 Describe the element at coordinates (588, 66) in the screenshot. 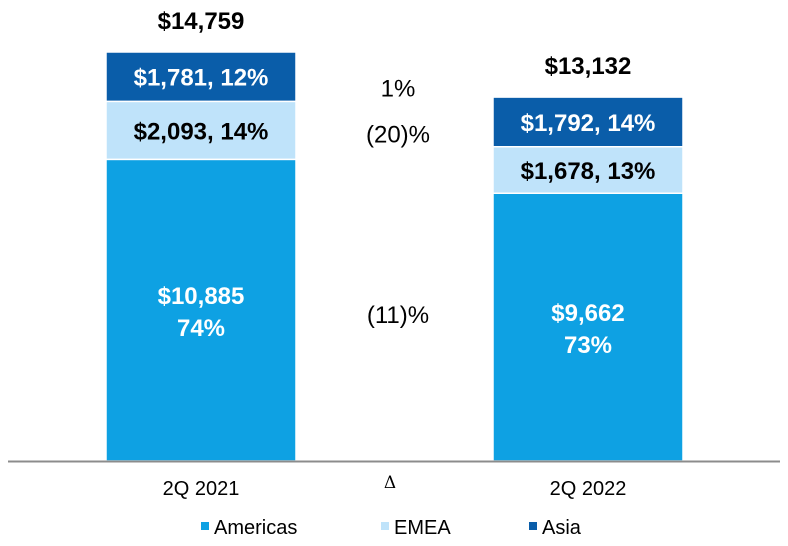

I see `total-label-1: $13,132` at that location.